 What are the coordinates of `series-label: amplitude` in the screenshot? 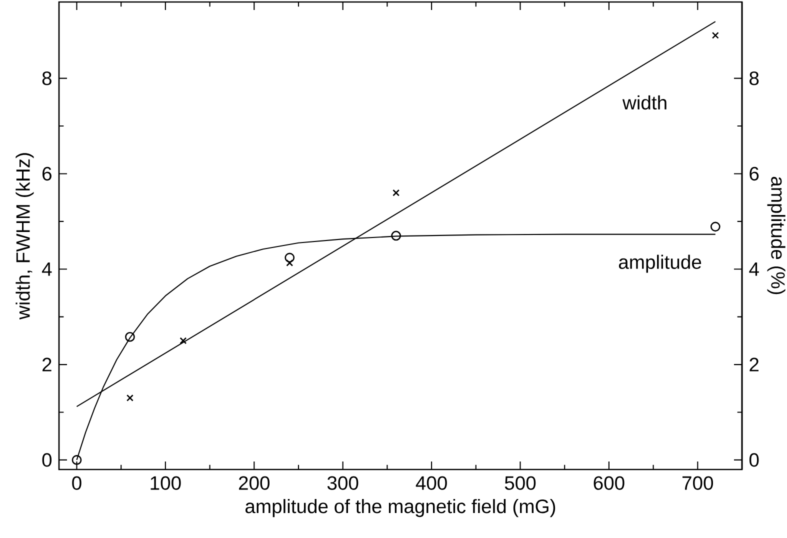 It's located at (660, 263).